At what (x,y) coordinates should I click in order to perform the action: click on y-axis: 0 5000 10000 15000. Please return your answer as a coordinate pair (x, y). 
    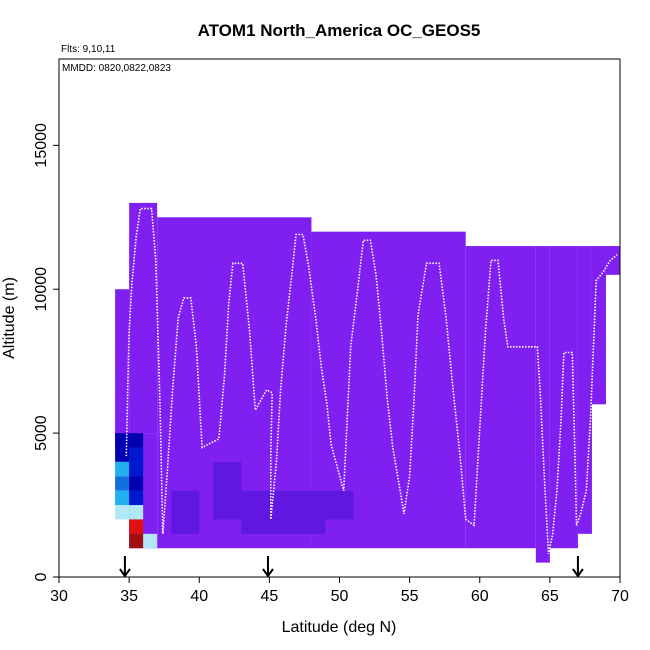
    Looking at the image, I should click on (46, 352).